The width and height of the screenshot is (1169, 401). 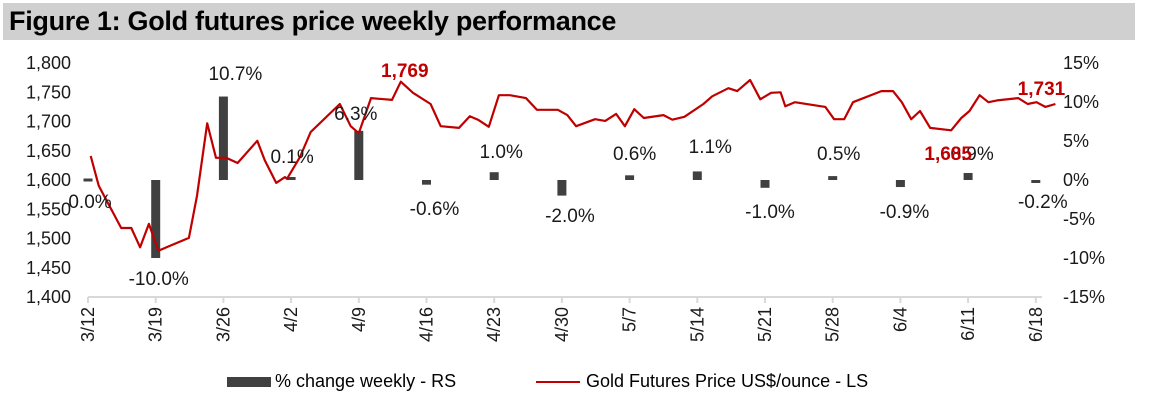 What do you see at coordinates (630, 319) in the screenshot?
I see `x-tick-label: 5/7` at bounding box center [630, 319].